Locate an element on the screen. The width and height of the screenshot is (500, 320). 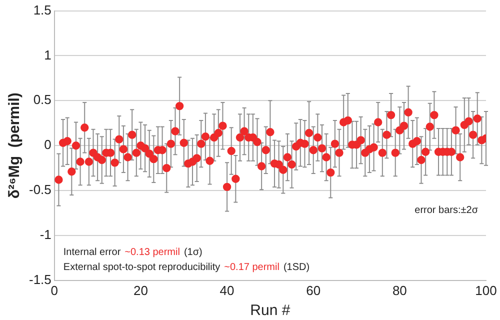
annotation: ~0.17 permil is located at coordinates (252, 267).